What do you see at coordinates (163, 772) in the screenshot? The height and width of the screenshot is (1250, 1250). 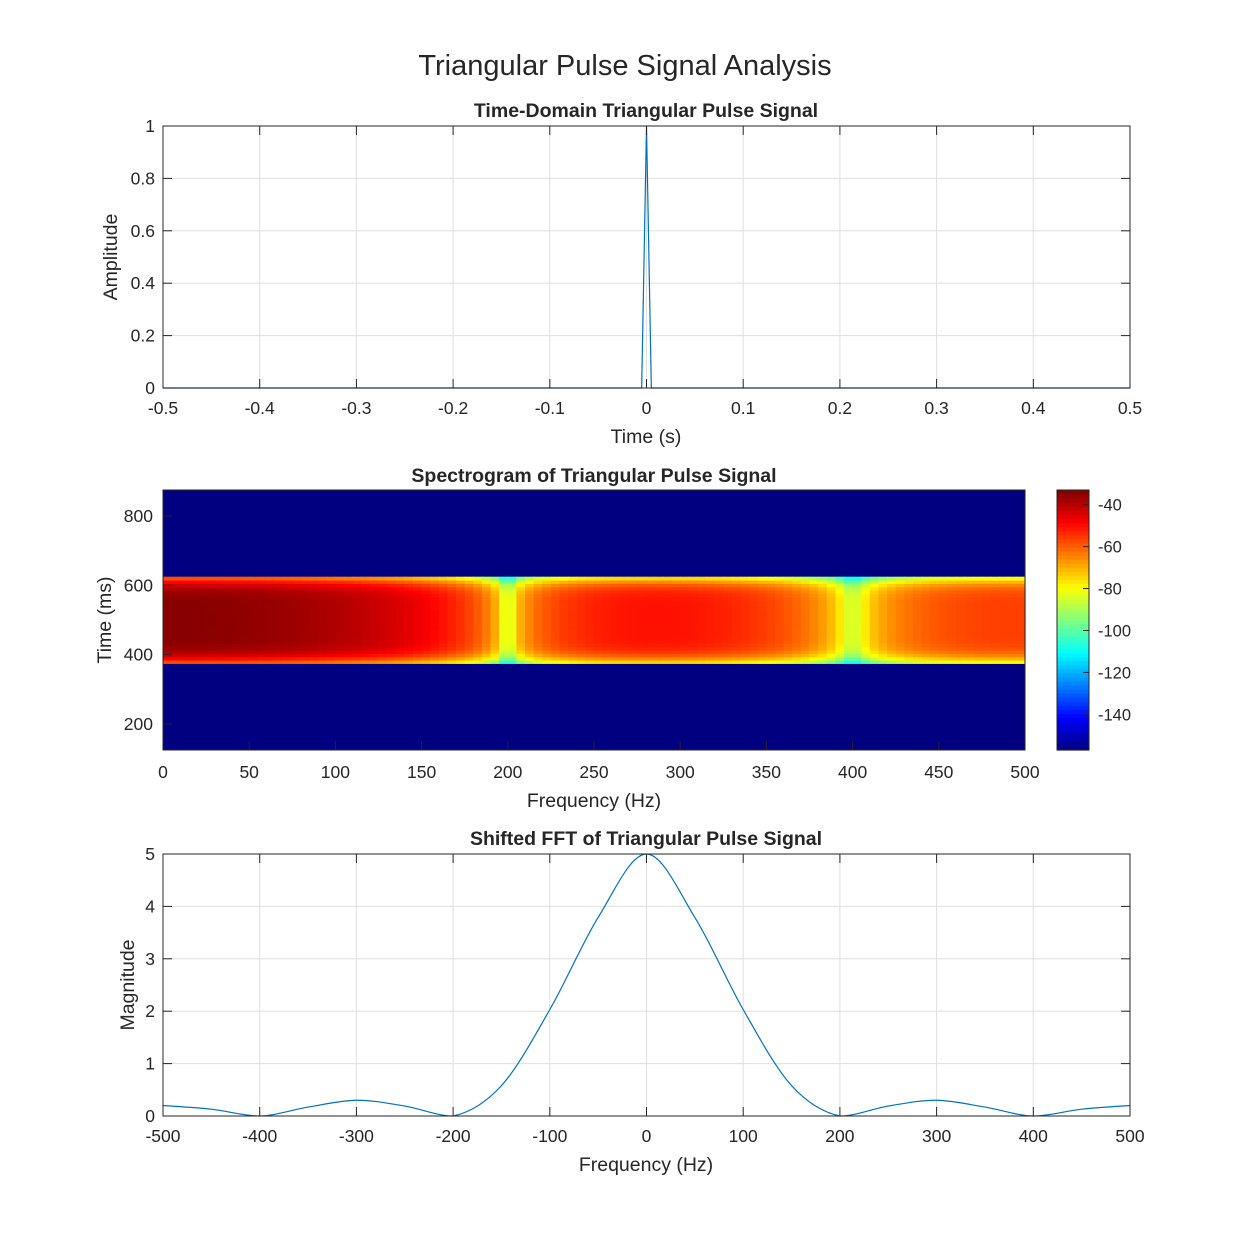 I see `spectrogram-xtick-label: 0` at bounding box center [163, 772].